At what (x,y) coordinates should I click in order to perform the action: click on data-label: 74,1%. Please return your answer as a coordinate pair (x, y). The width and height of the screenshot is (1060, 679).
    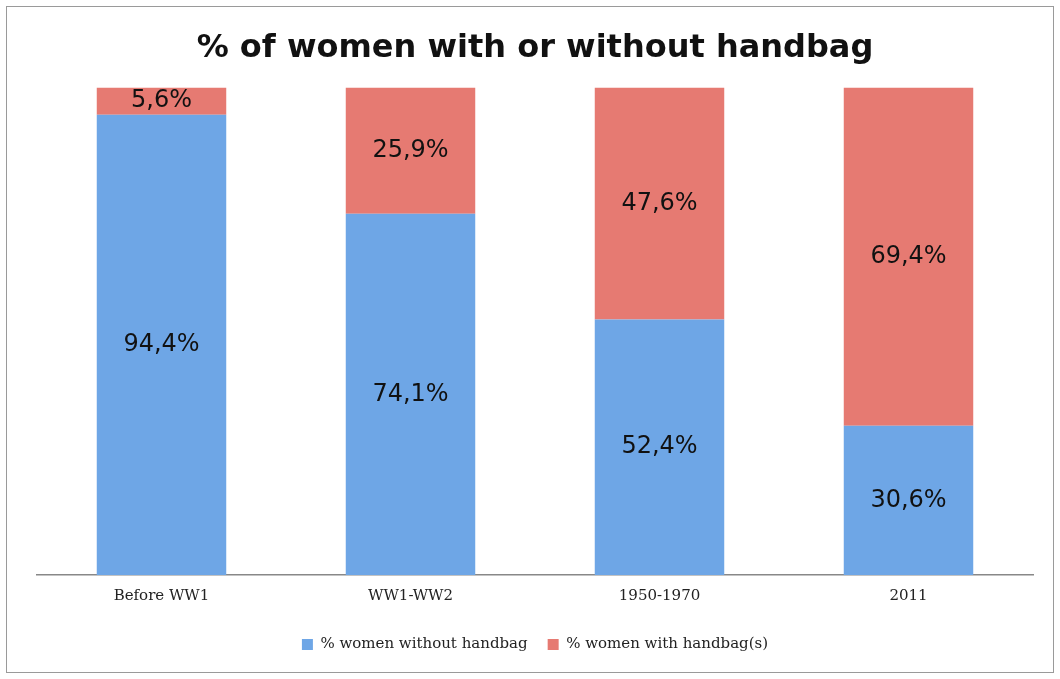
    Looking at the image, I should click on (410, 392).